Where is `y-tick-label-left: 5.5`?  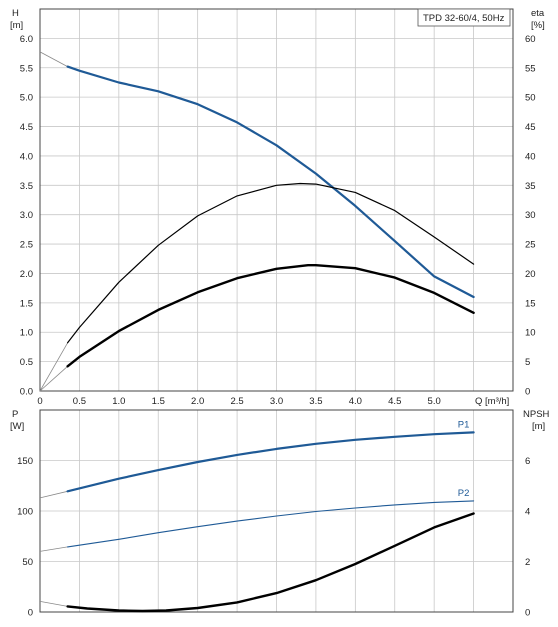
y-tick-label-left: 5.5 is located at coordinates (26, 68).